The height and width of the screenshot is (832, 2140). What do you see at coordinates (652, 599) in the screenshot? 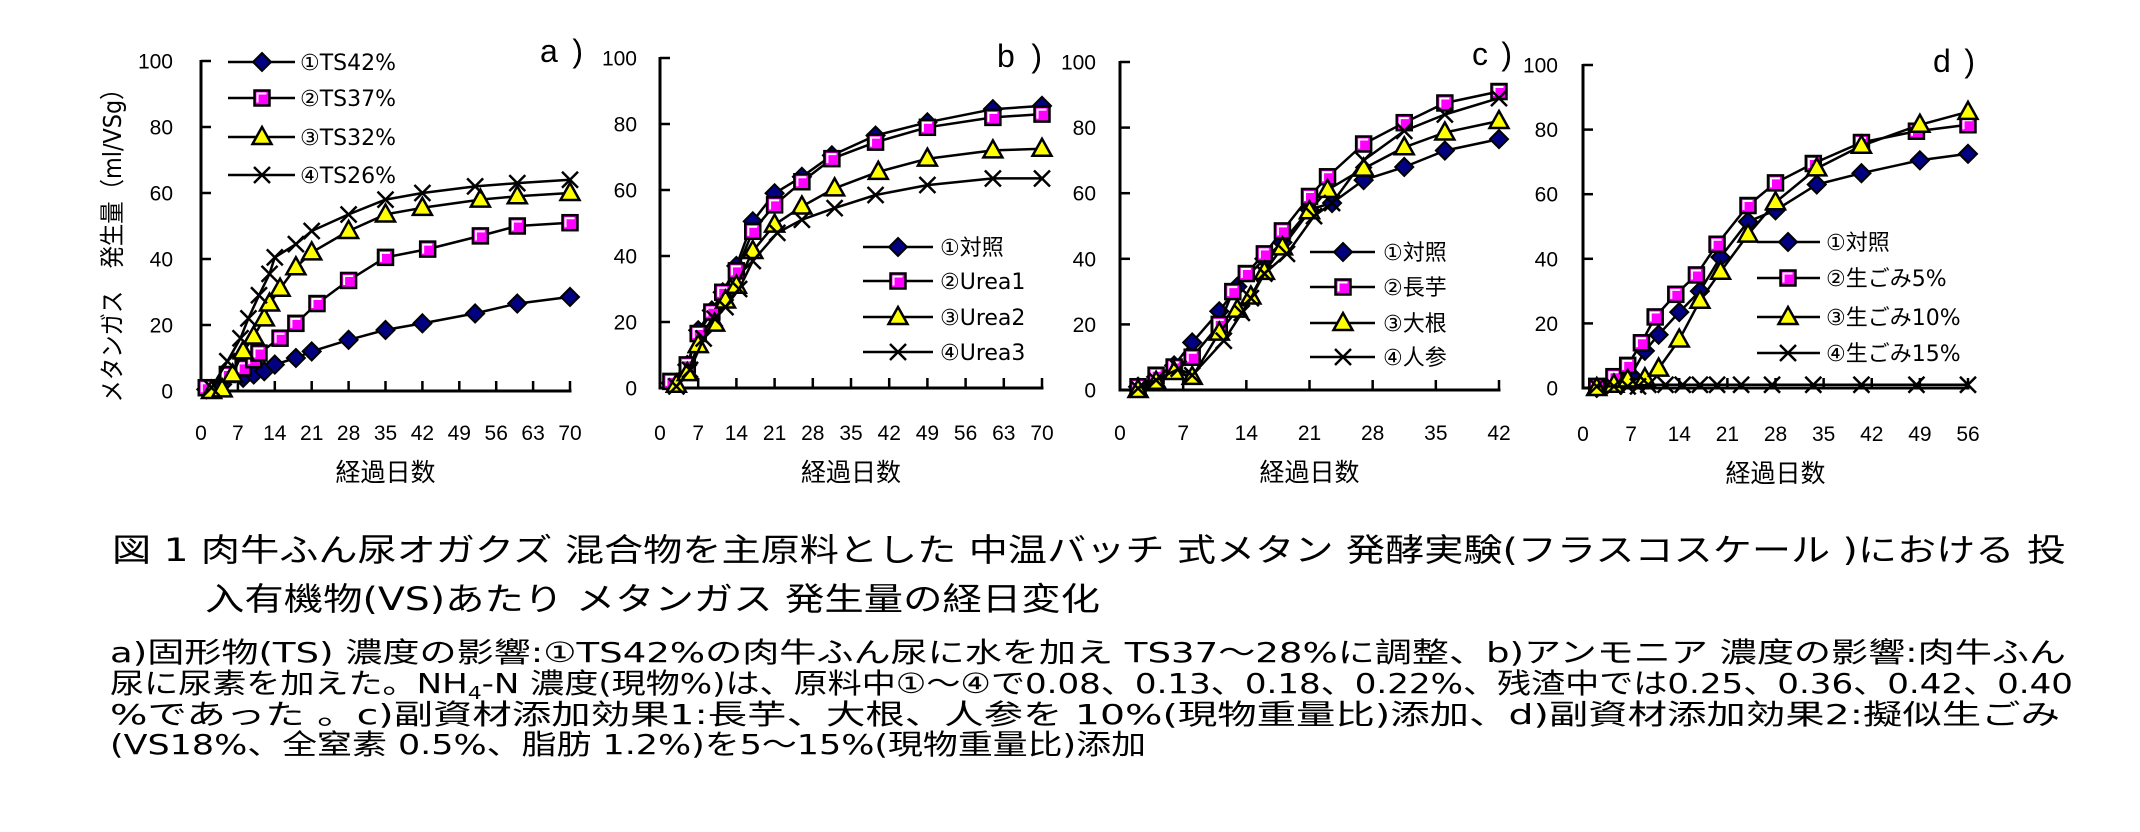
I see `figure-title-line-2: 入有機物(VS)あたり メタンガス 発生量の経日変化` at bounding box center [652, 599].